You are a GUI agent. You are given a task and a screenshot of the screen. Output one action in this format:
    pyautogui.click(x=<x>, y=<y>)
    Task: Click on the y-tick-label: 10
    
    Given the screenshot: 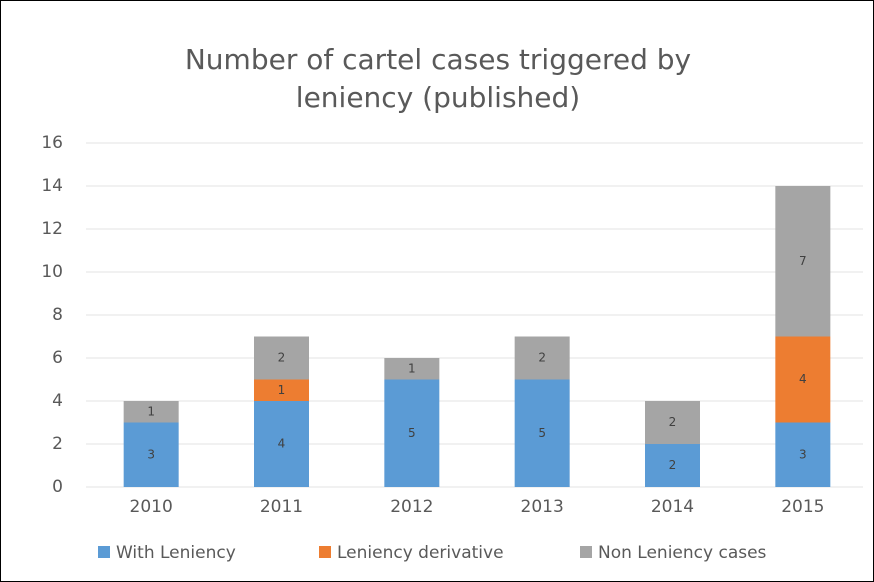 What is the action you would take?
    pyautogui.click(x=52, y=272)
    